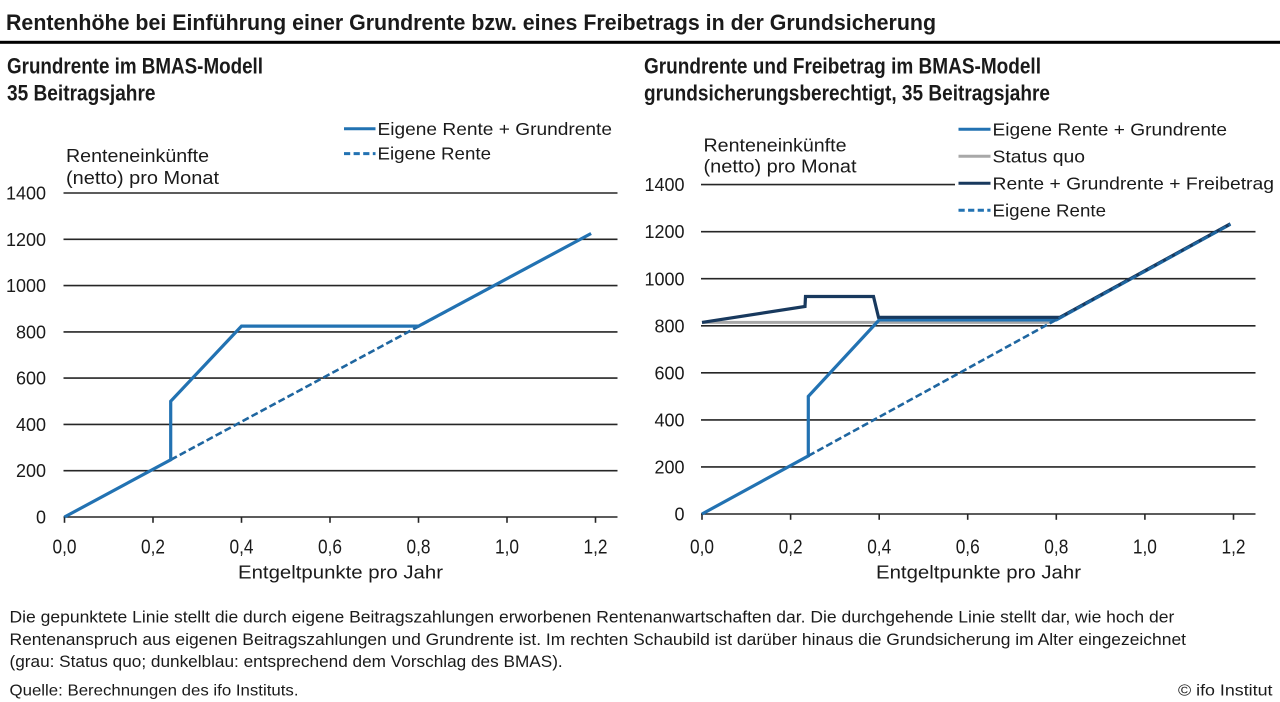 This screenshot has height=702, width=1280. I want to click on svg-text:Grundrente und Freibetrag im B: Grundrente und Freibetrag im BMAS-Modell, so click(842, 66).